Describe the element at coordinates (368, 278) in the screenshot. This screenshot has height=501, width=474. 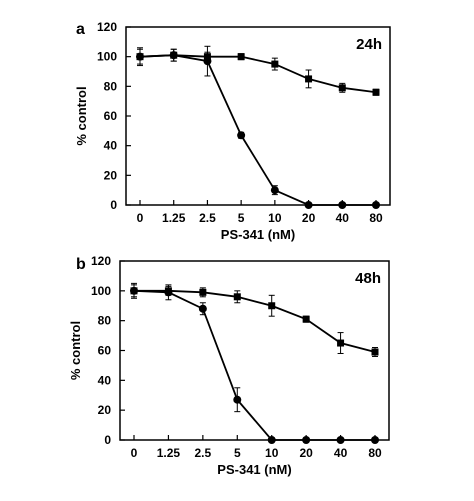
I see `time-annotation: 48h` at that location.